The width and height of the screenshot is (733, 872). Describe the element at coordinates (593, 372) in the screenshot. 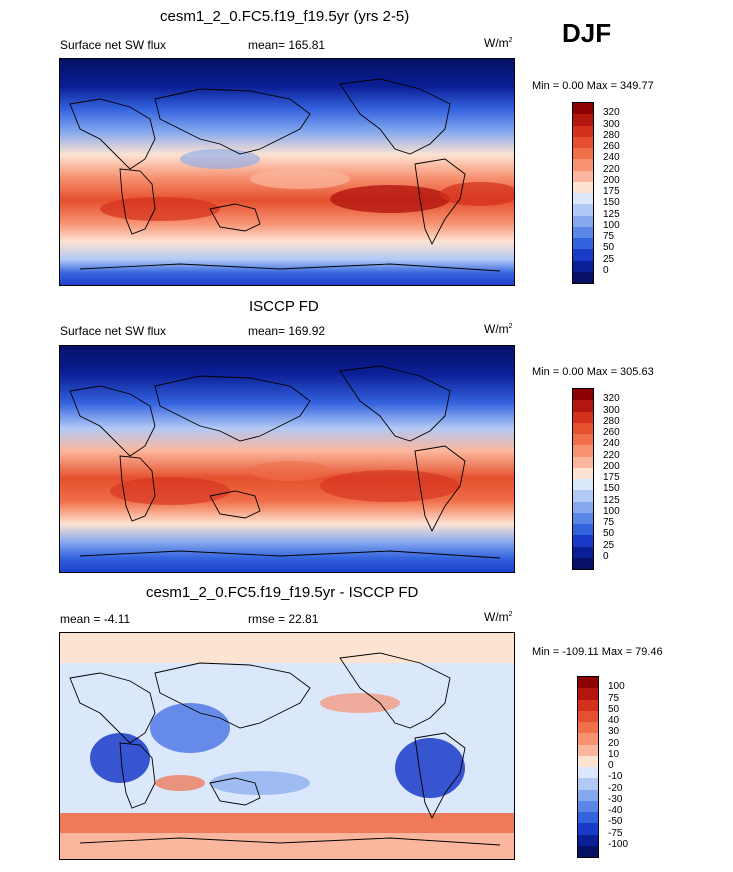

I see `panel2-minmax: Min = 0.00 Max = 305.63` at that location.